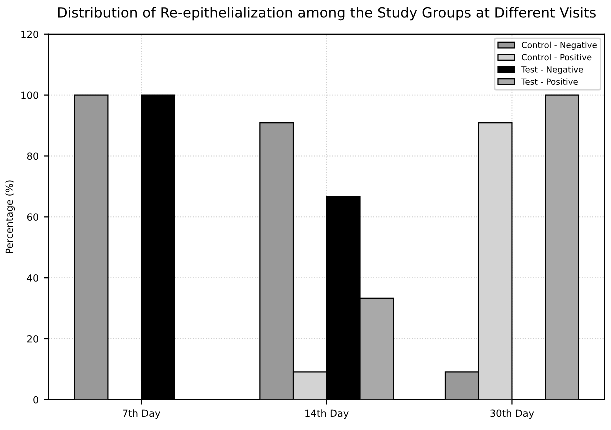 The image size is (611, 430). I want to click on y-tick-label: 60, so click(33, 217).